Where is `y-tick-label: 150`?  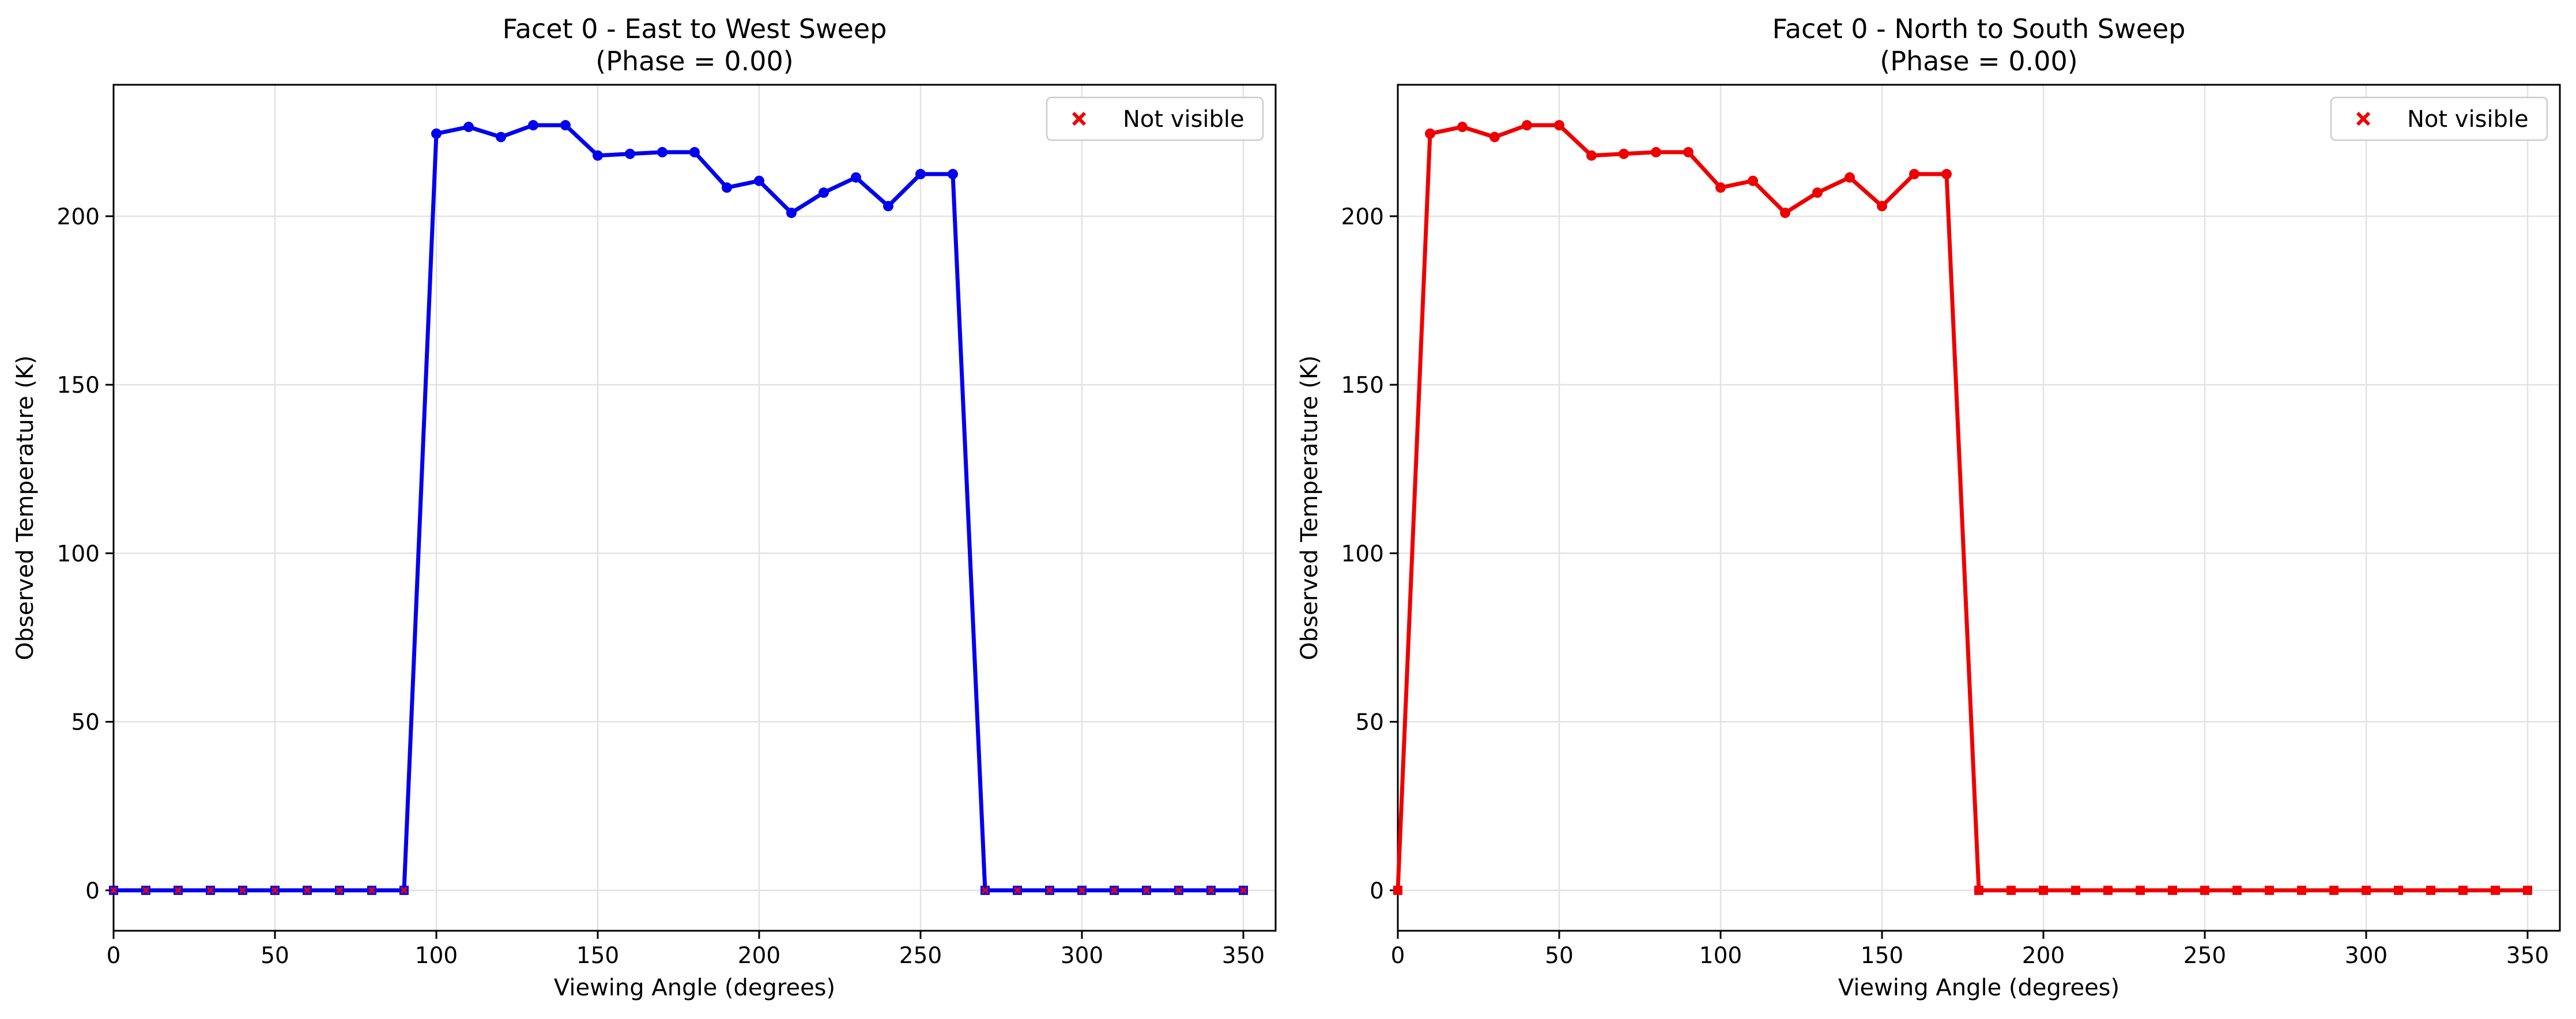 y-tick-label: 150 is located at coordinates (78, 385).